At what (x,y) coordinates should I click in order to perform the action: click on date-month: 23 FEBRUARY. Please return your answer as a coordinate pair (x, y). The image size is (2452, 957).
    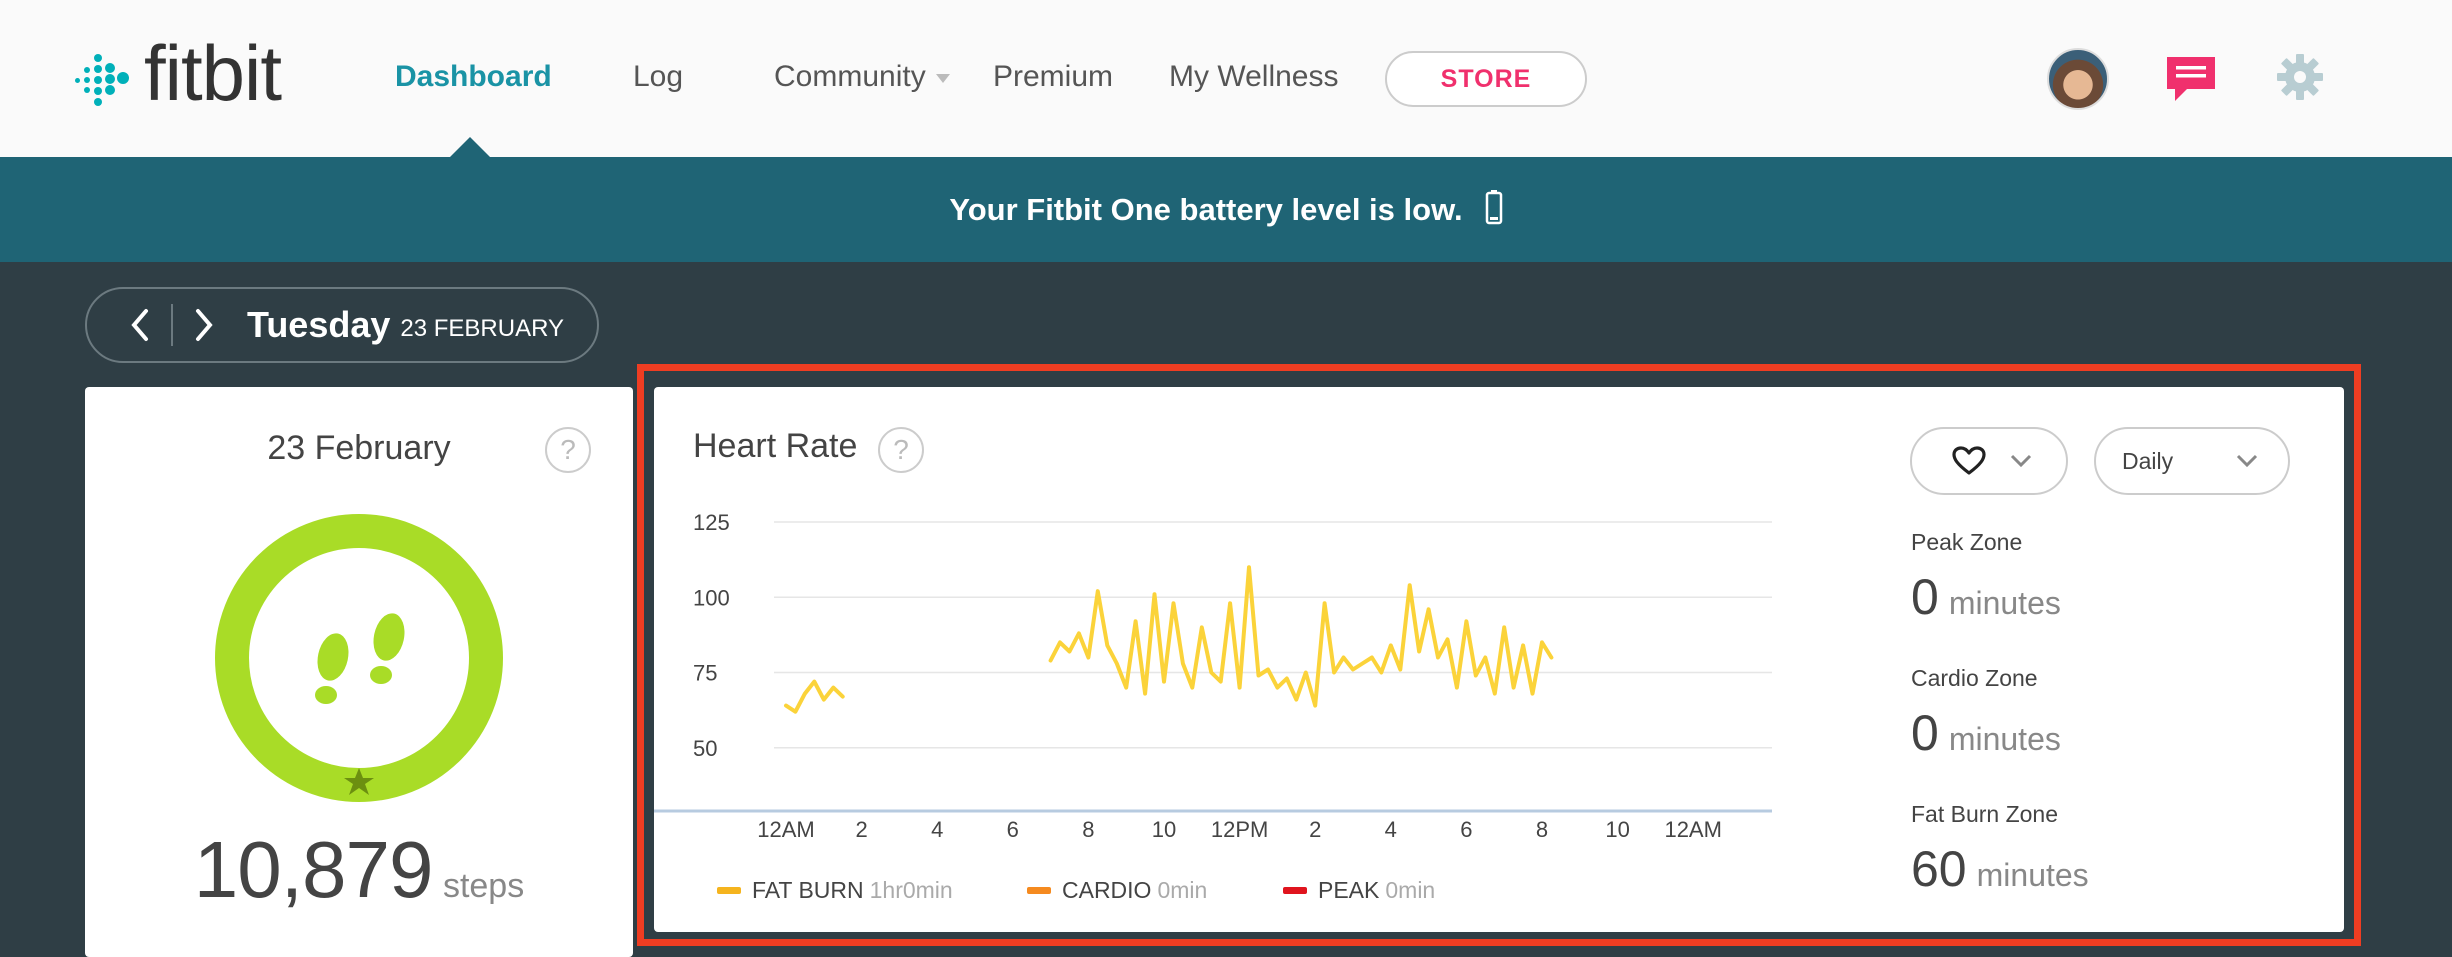
    Looking at the image, I should click on (482, 328).